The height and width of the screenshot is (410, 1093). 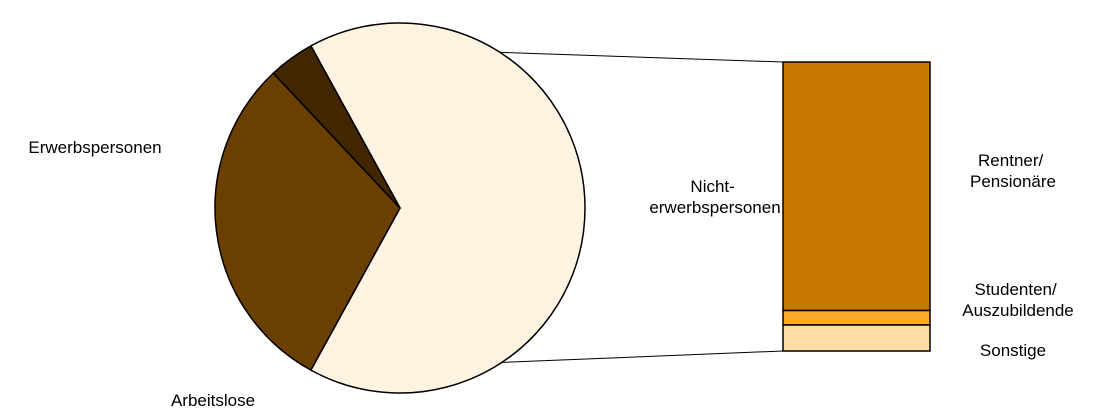 What do you see at coordinates (336, 127) in the screenshot?
I see `pie-slice-arbeitslose` at bounding box center [336, 127].